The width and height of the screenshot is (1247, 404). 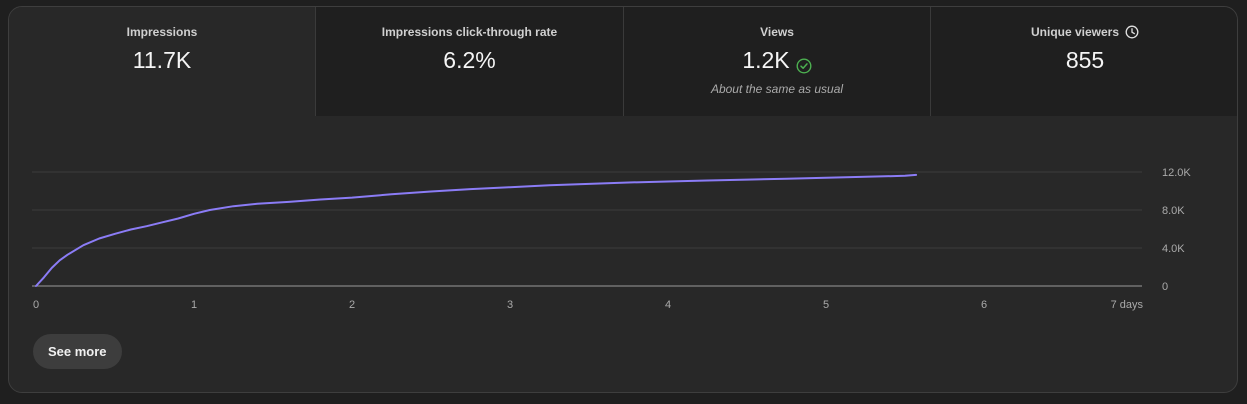 I want to click on metric-value: 855, so click(x=1085, y=60).